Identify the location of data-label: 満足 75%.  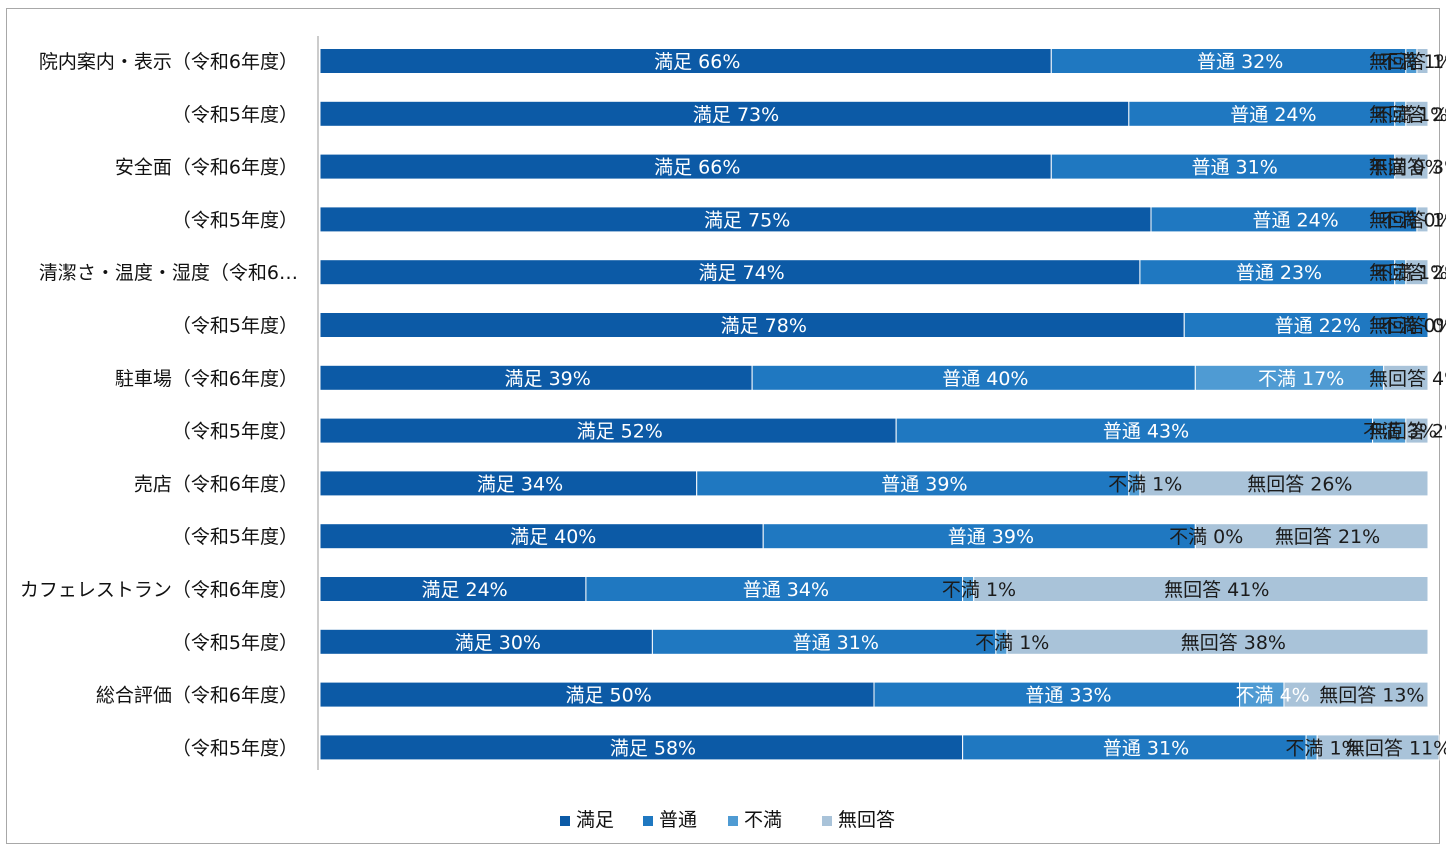
(747, 220).